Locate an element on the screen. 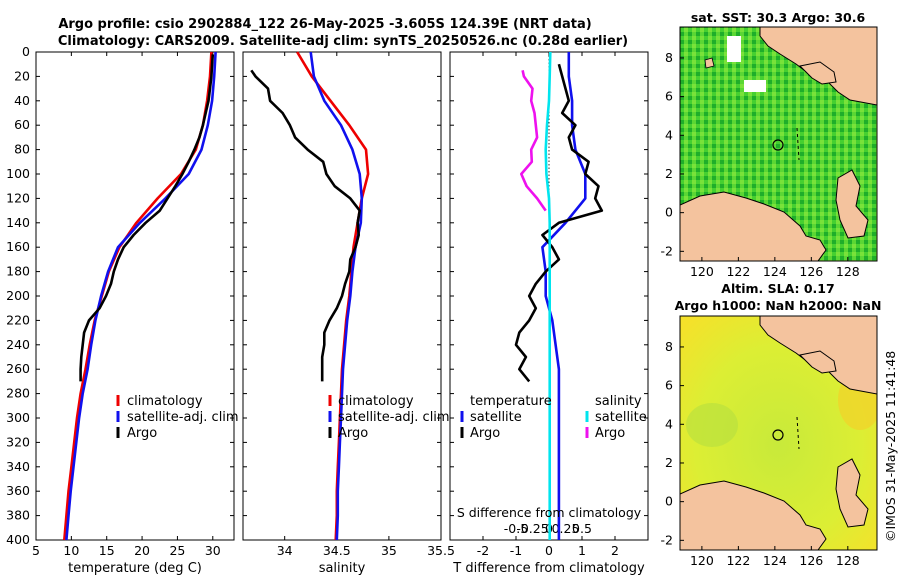 The height and width of the screenshot is (580, 900). depth-tick-label: 300 is located at coordinates (18, 417).